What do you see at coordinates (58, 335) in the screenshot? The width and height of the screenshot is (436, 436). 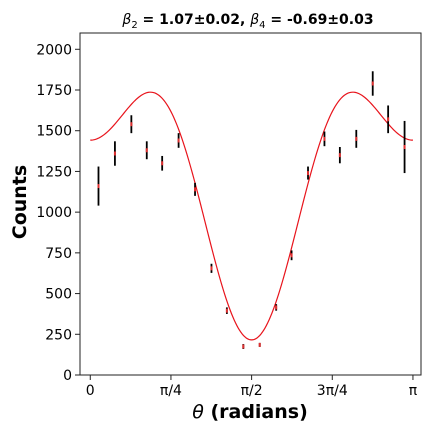 I see `y-tick-label: 250` at bounding box center [58, 335].